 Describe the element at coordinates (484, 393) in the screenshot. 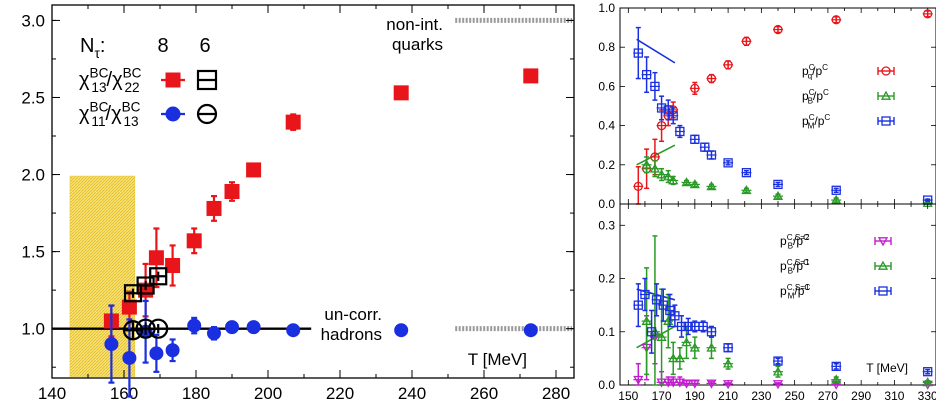

I see `x-tick-label: 260` at that location.